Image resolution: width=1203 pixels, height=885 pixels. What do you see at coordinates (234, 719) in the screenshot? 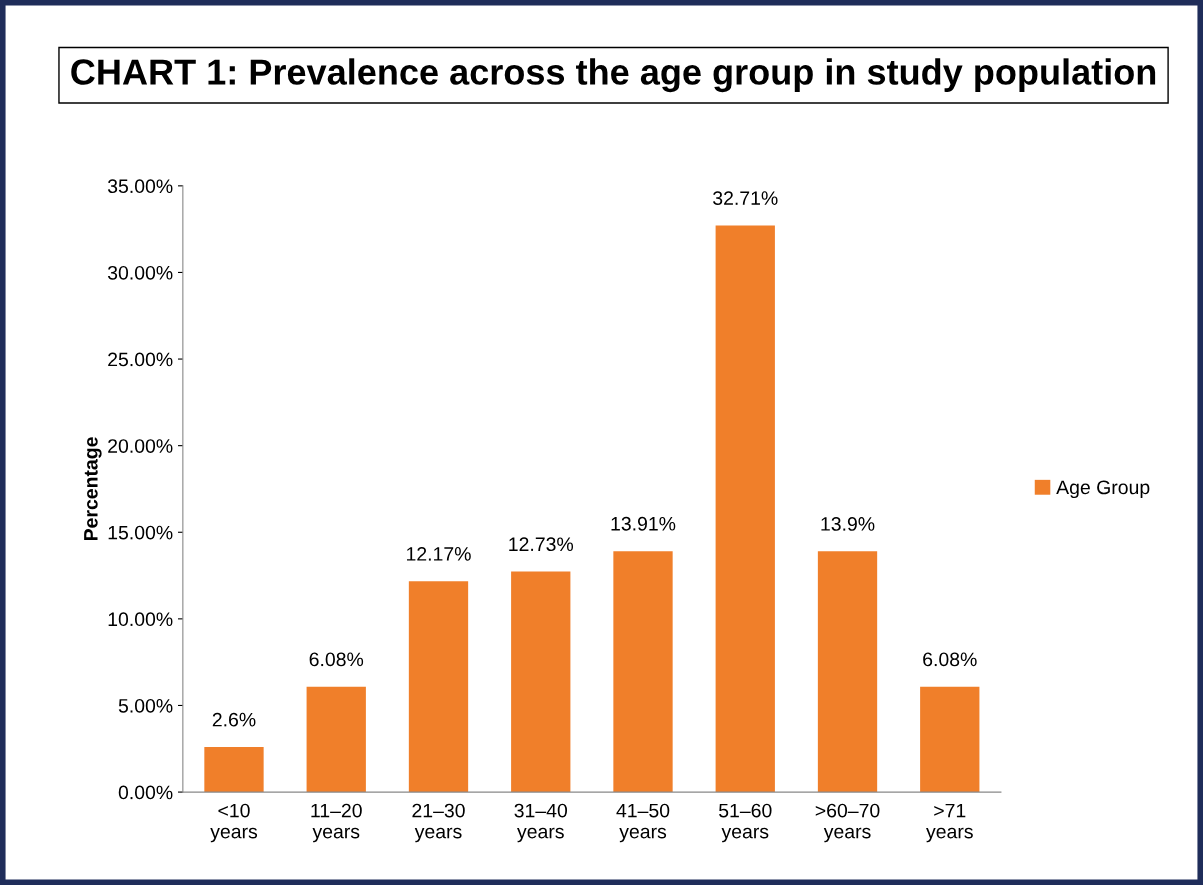
I see `data-label: 2.6%` at bounding box center [234, 719].